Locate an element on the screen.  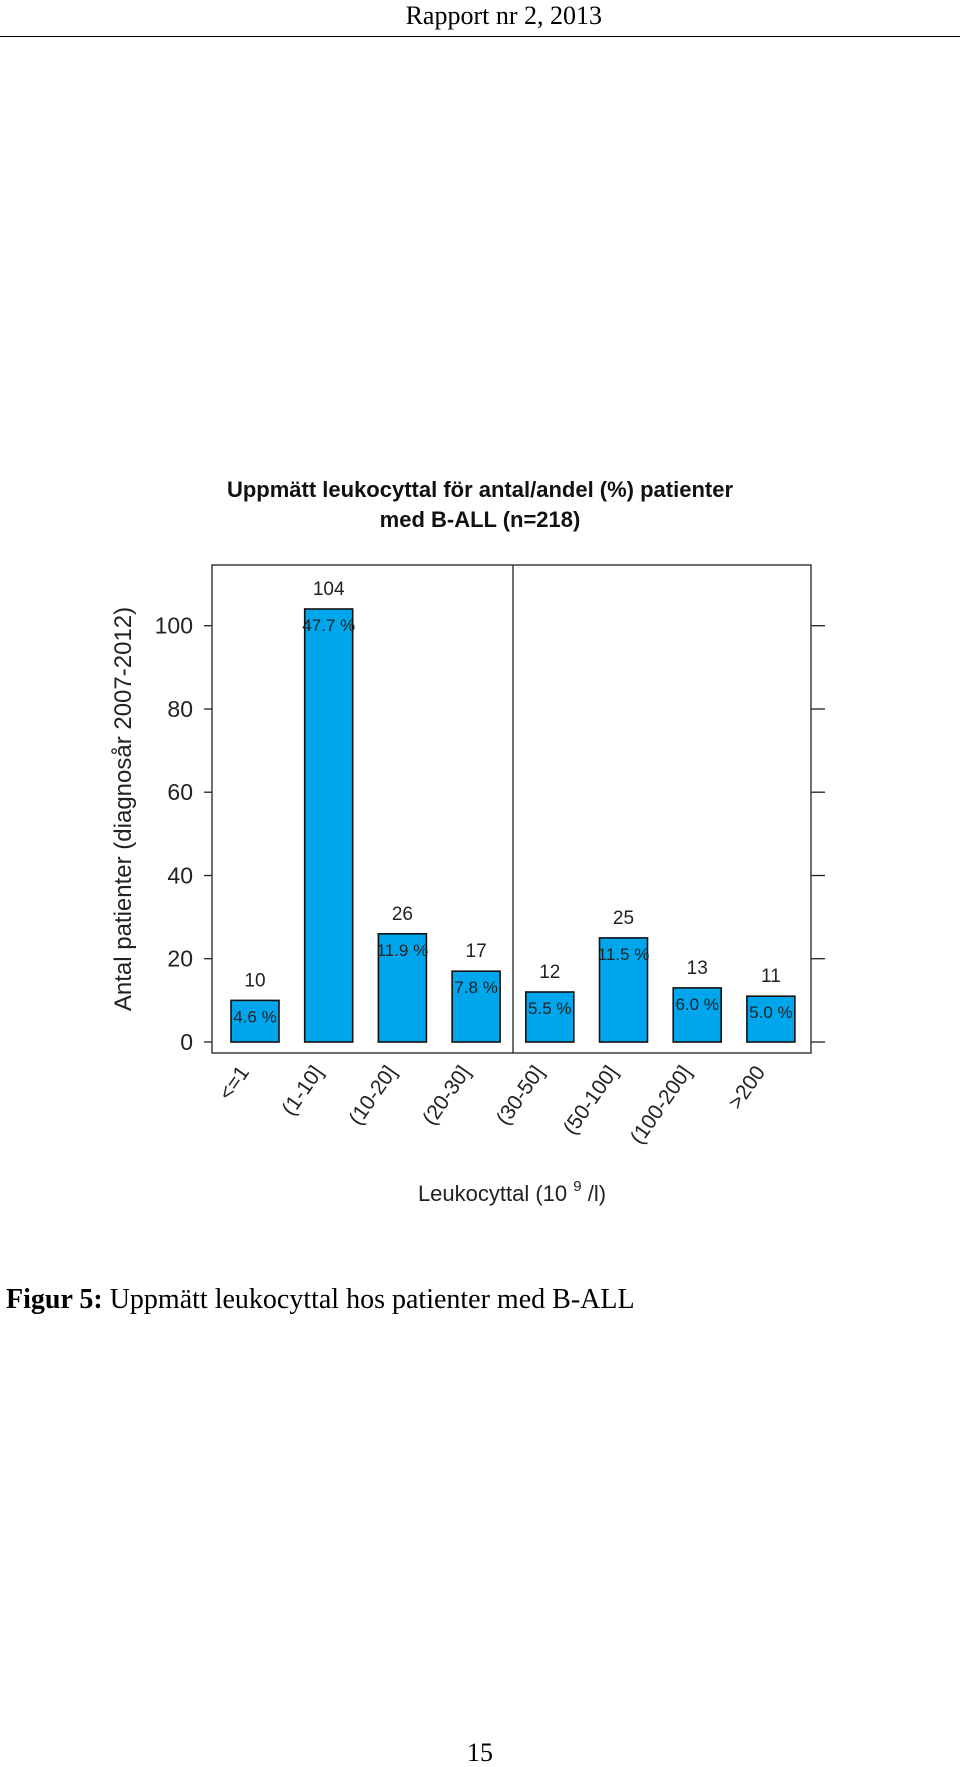
bar-count-label: 26 is located at coordinates (402, 914).